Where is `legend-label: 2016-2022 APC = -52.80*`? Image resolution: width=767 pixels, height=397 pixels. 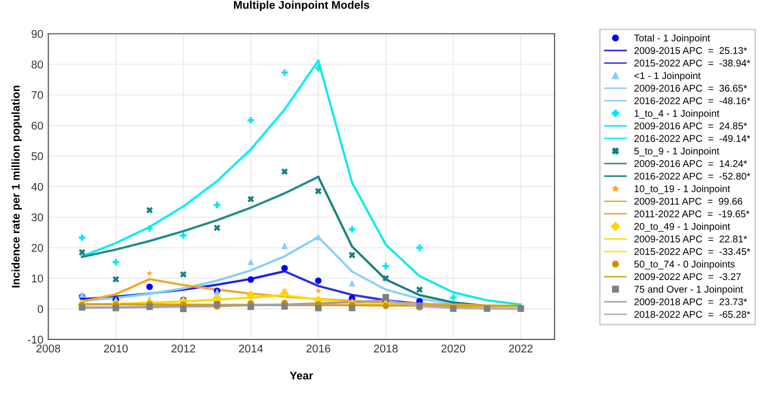
legend-label: 2016-2022 APC = -52.80* is located at coordinates (692, 176).